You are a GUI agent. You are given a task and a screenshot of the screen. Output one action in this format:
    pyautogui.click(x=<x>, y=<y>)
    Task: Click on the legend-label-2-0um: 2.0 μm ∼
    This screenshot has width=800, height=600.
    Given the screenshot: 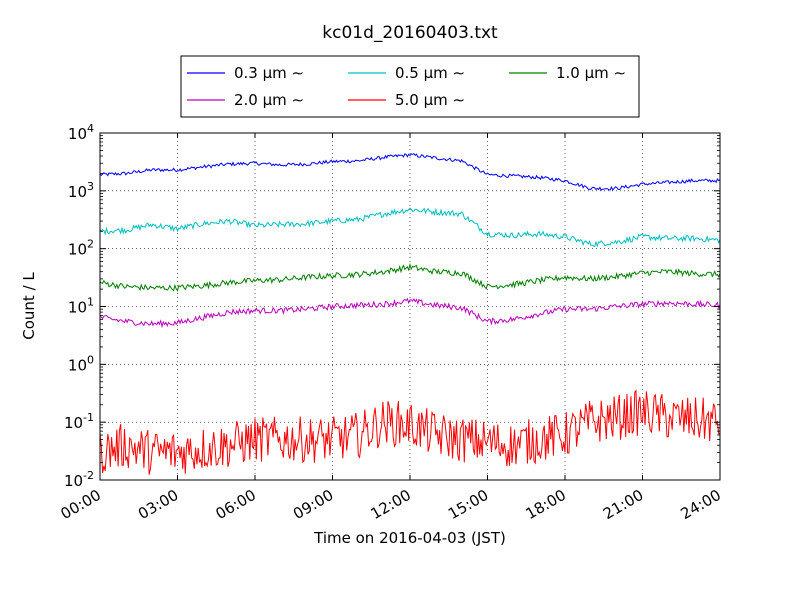 What is the action you would take?
    pyautogui.click(x=269, y=100)
    